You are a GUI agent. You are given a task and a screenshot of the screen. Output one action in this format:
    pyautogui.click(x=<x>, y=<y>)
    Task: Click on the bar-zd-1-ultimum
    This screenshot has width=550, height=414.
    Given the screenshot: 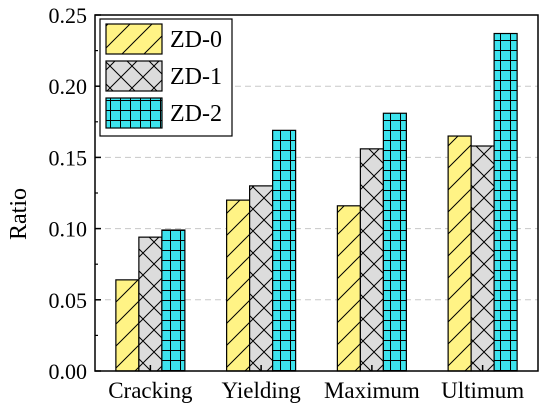 What is the action you would take?
    pyautogui.click(x=482, y=258)
    